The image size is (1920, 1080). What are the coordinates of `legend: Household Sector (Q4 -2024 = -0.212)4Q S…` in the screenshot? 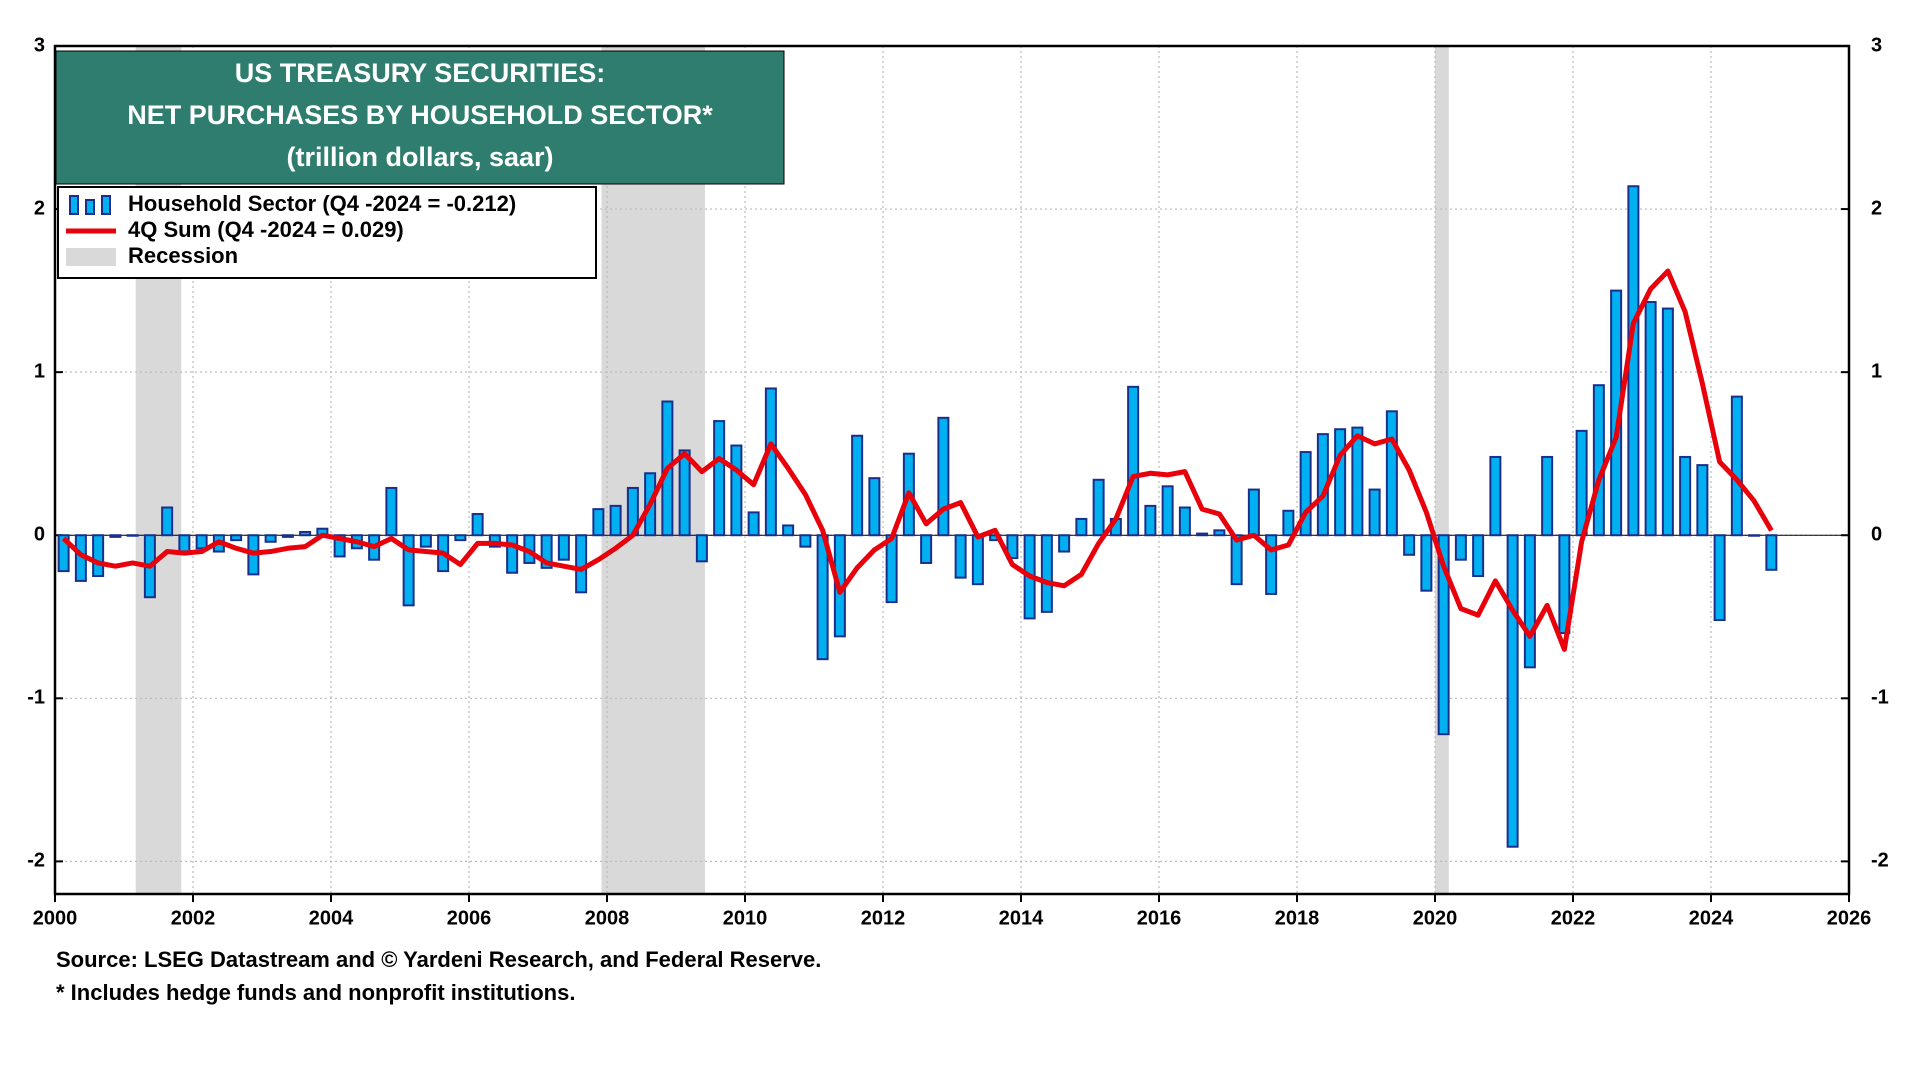 It's located at (327, 232).